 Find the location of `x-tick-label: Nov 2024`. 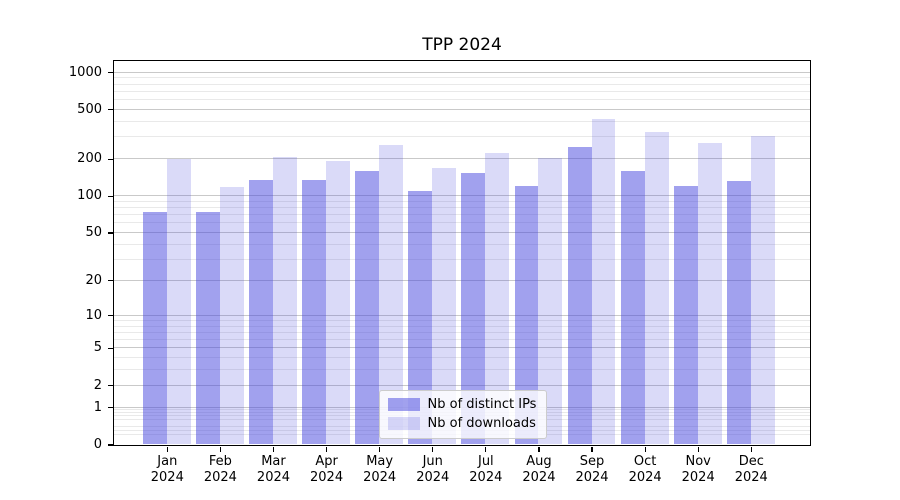

x-tick-label: Nov 2024 is located at coordinates (698, 469).